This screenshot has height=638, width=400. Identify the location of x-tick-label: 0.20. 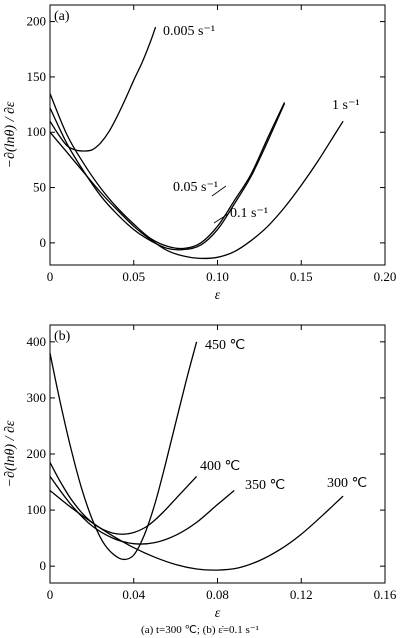
(385, 276).